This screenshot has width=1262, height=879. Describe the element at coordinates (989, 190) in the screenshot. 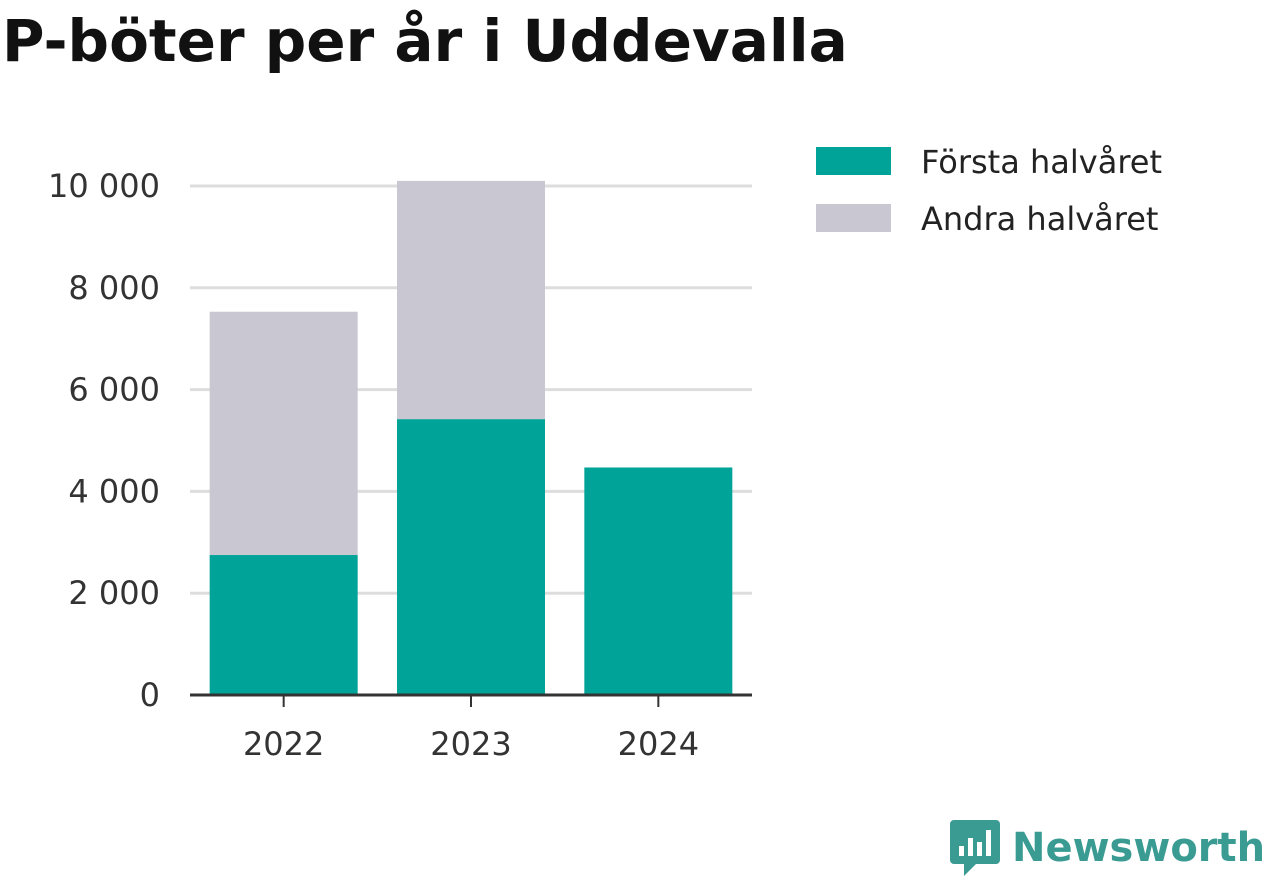

I see `legend: Första halvåret Andra halvåret` at that location.